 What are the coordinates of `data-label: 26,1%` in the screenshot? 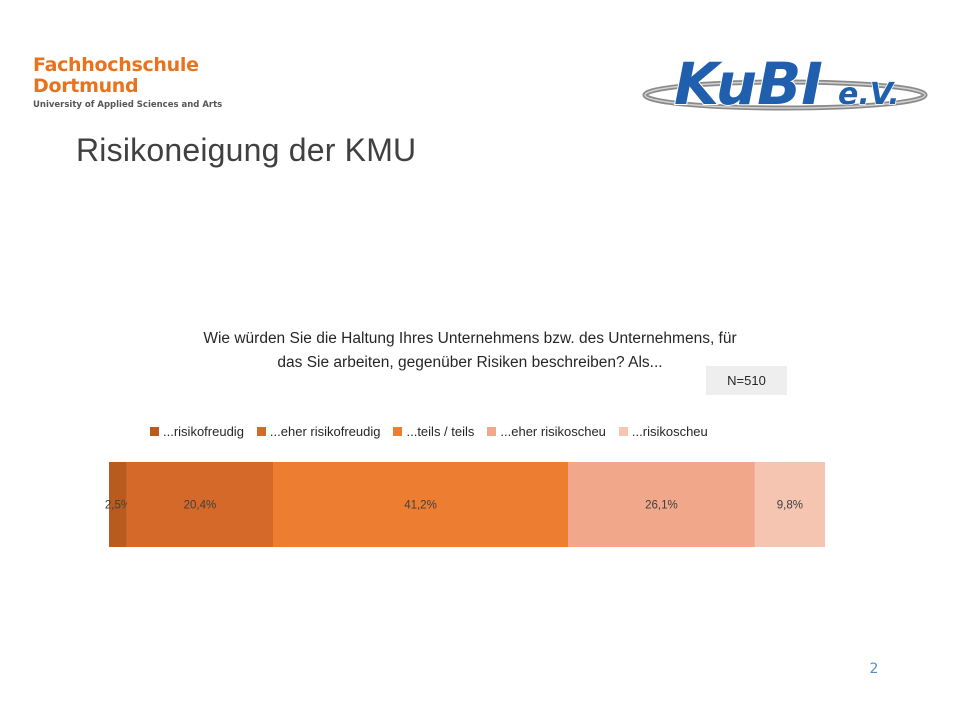 It's located at (661, 506).